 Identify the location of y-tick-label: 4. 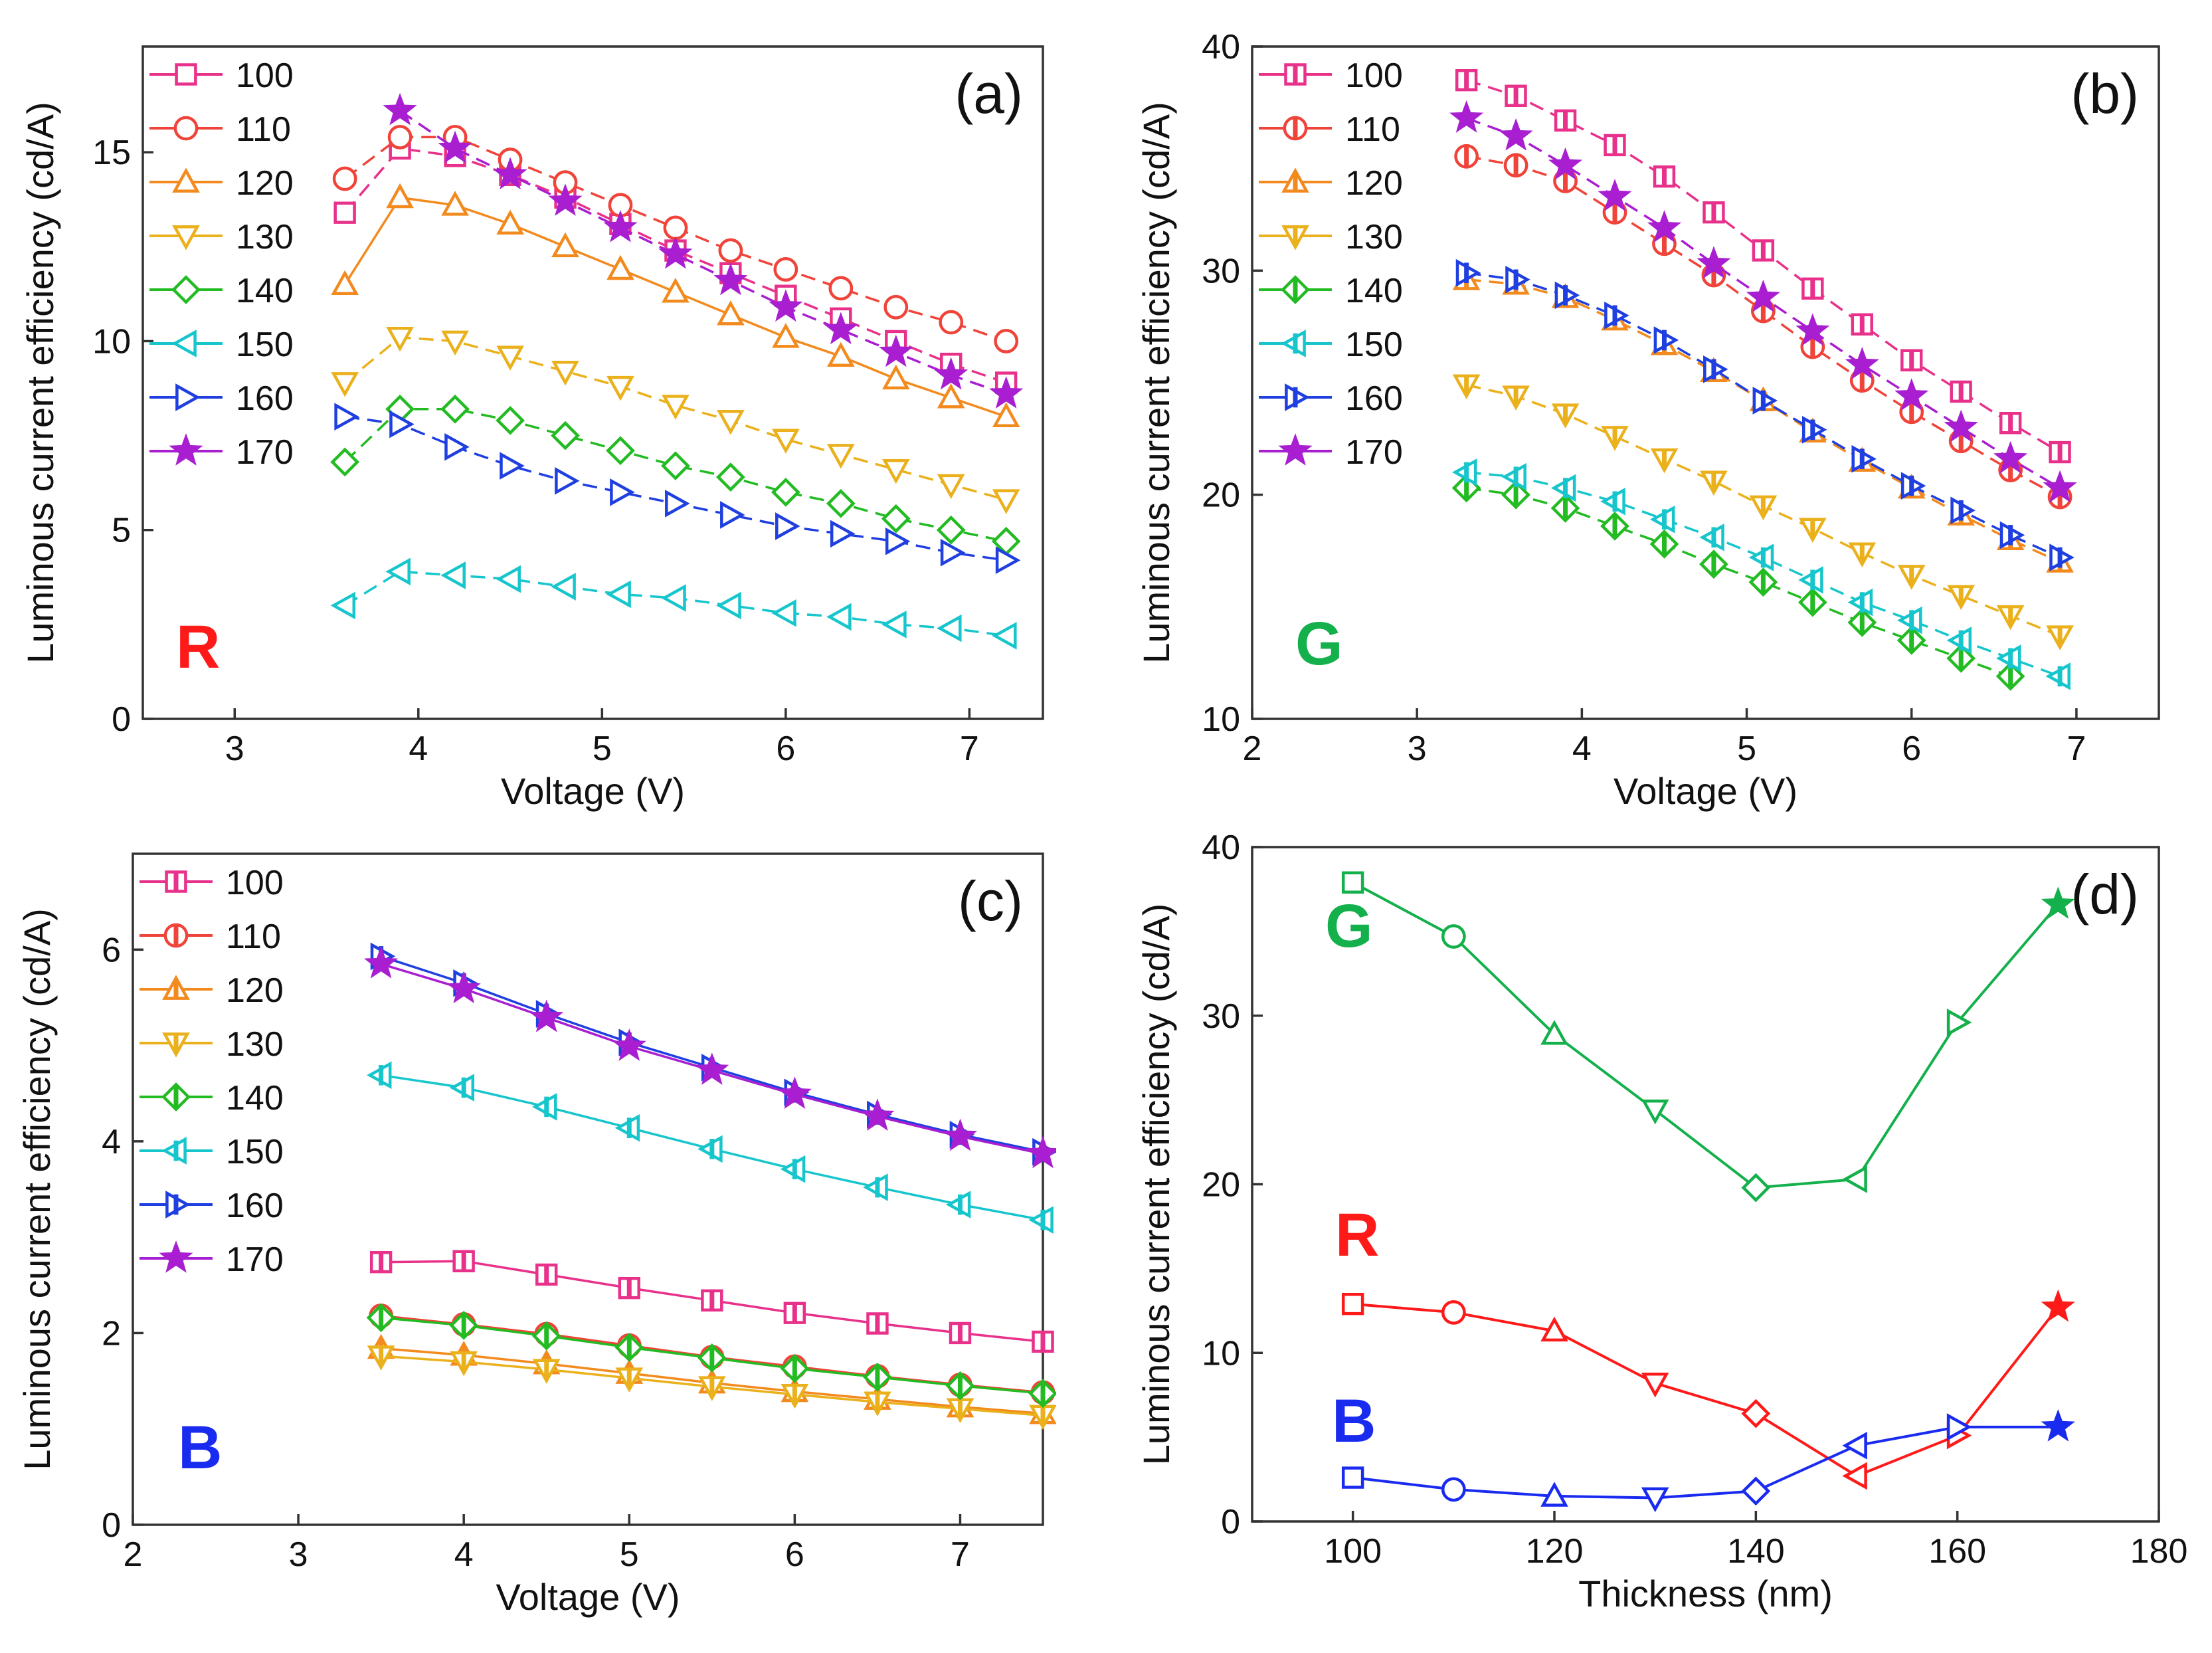
(111, 1142).